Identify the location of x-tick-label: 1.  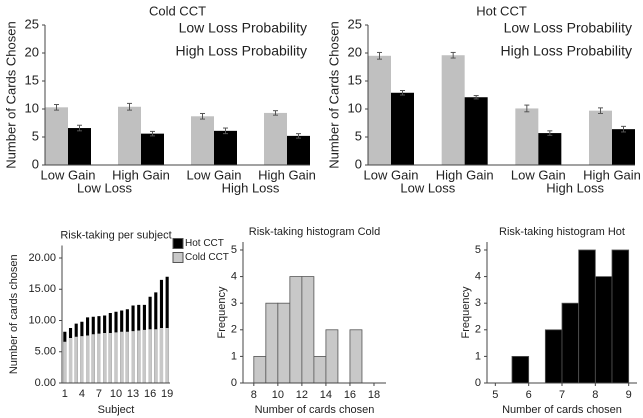
(65, 394).